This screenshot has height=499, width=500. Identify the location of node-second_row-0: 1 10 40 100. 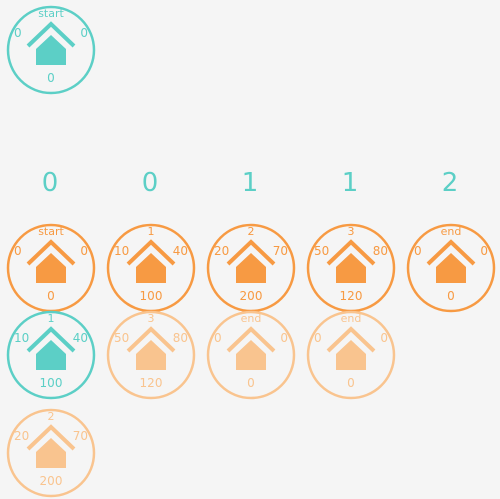
(51, 355).